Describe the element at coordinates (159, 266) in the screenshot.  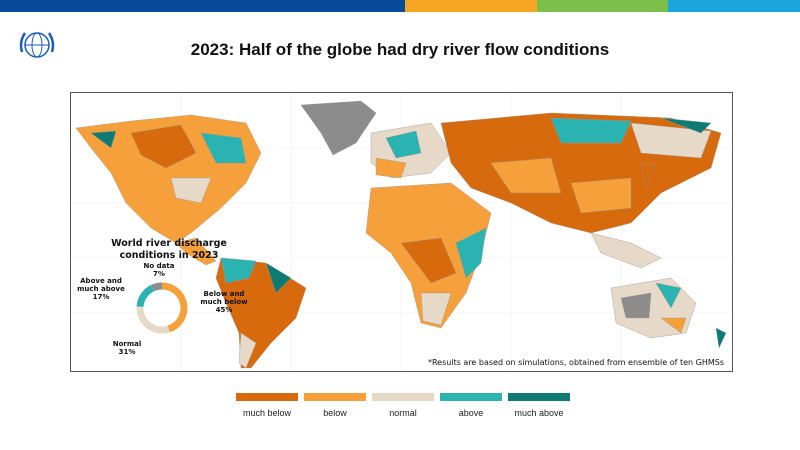
I see `no-data-label: No data` at that location.